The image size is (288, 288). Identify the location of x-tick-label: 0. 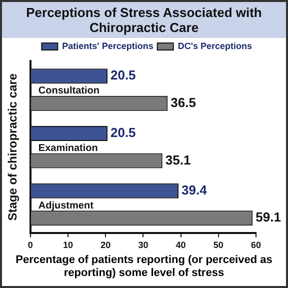
(30, 245).